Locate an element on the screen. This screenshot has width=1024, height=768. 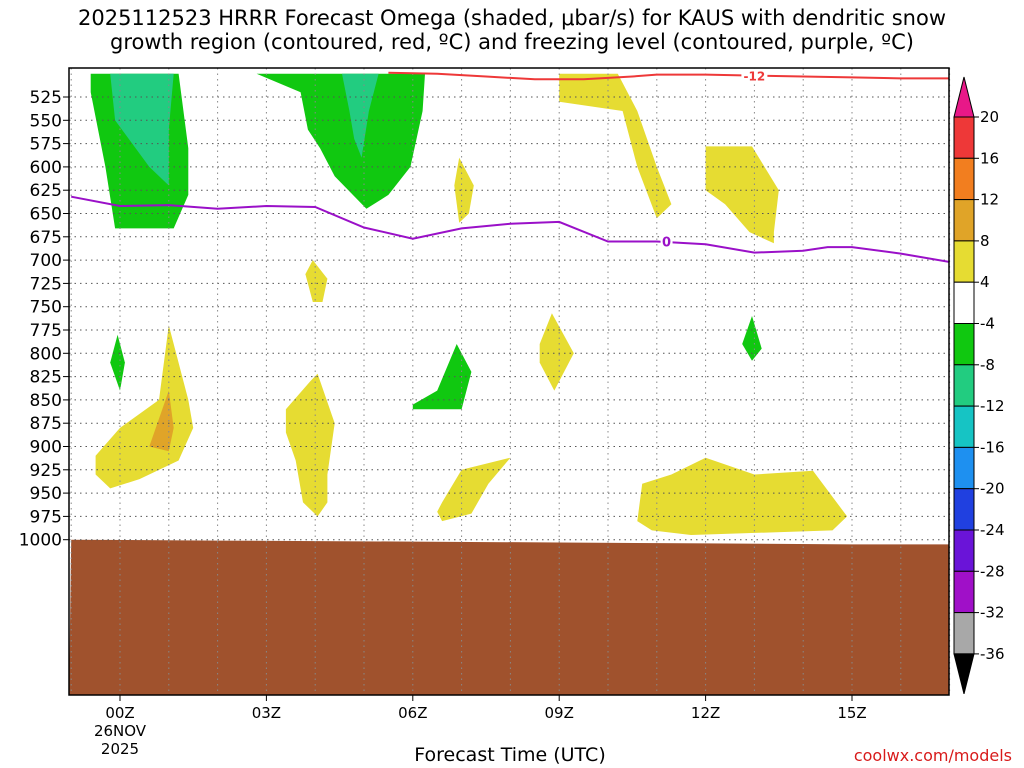
colorbar-label-8: 8 is located at coordinates (985, 241).